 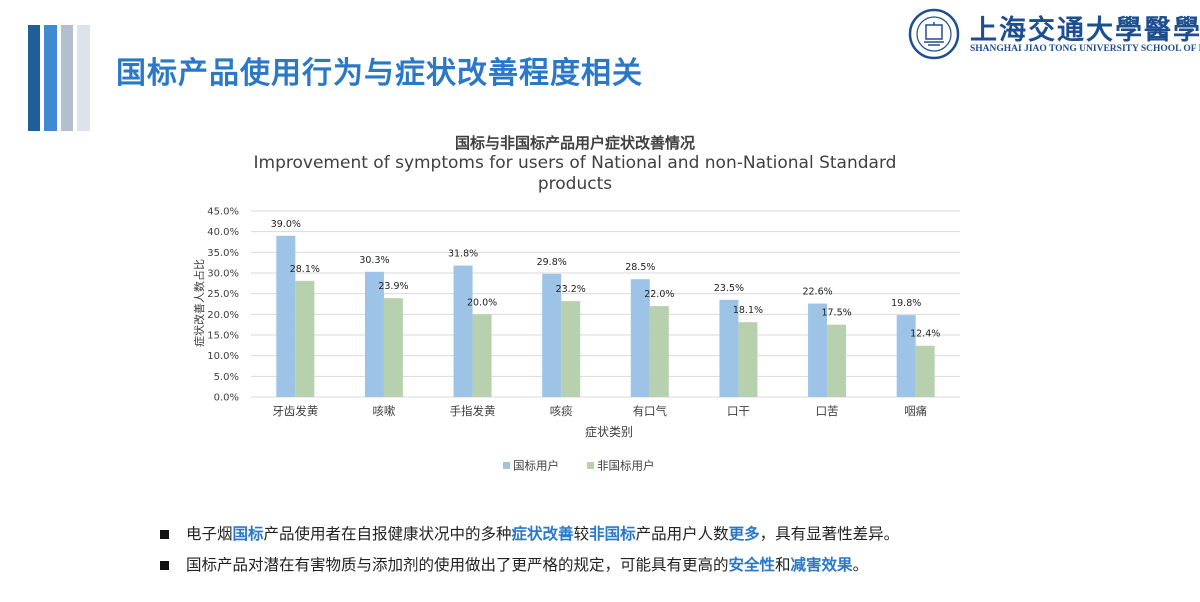 I want to click on slide-title: 国标产品使用行为与症状改善程度相关, so click(x=379, y=73).